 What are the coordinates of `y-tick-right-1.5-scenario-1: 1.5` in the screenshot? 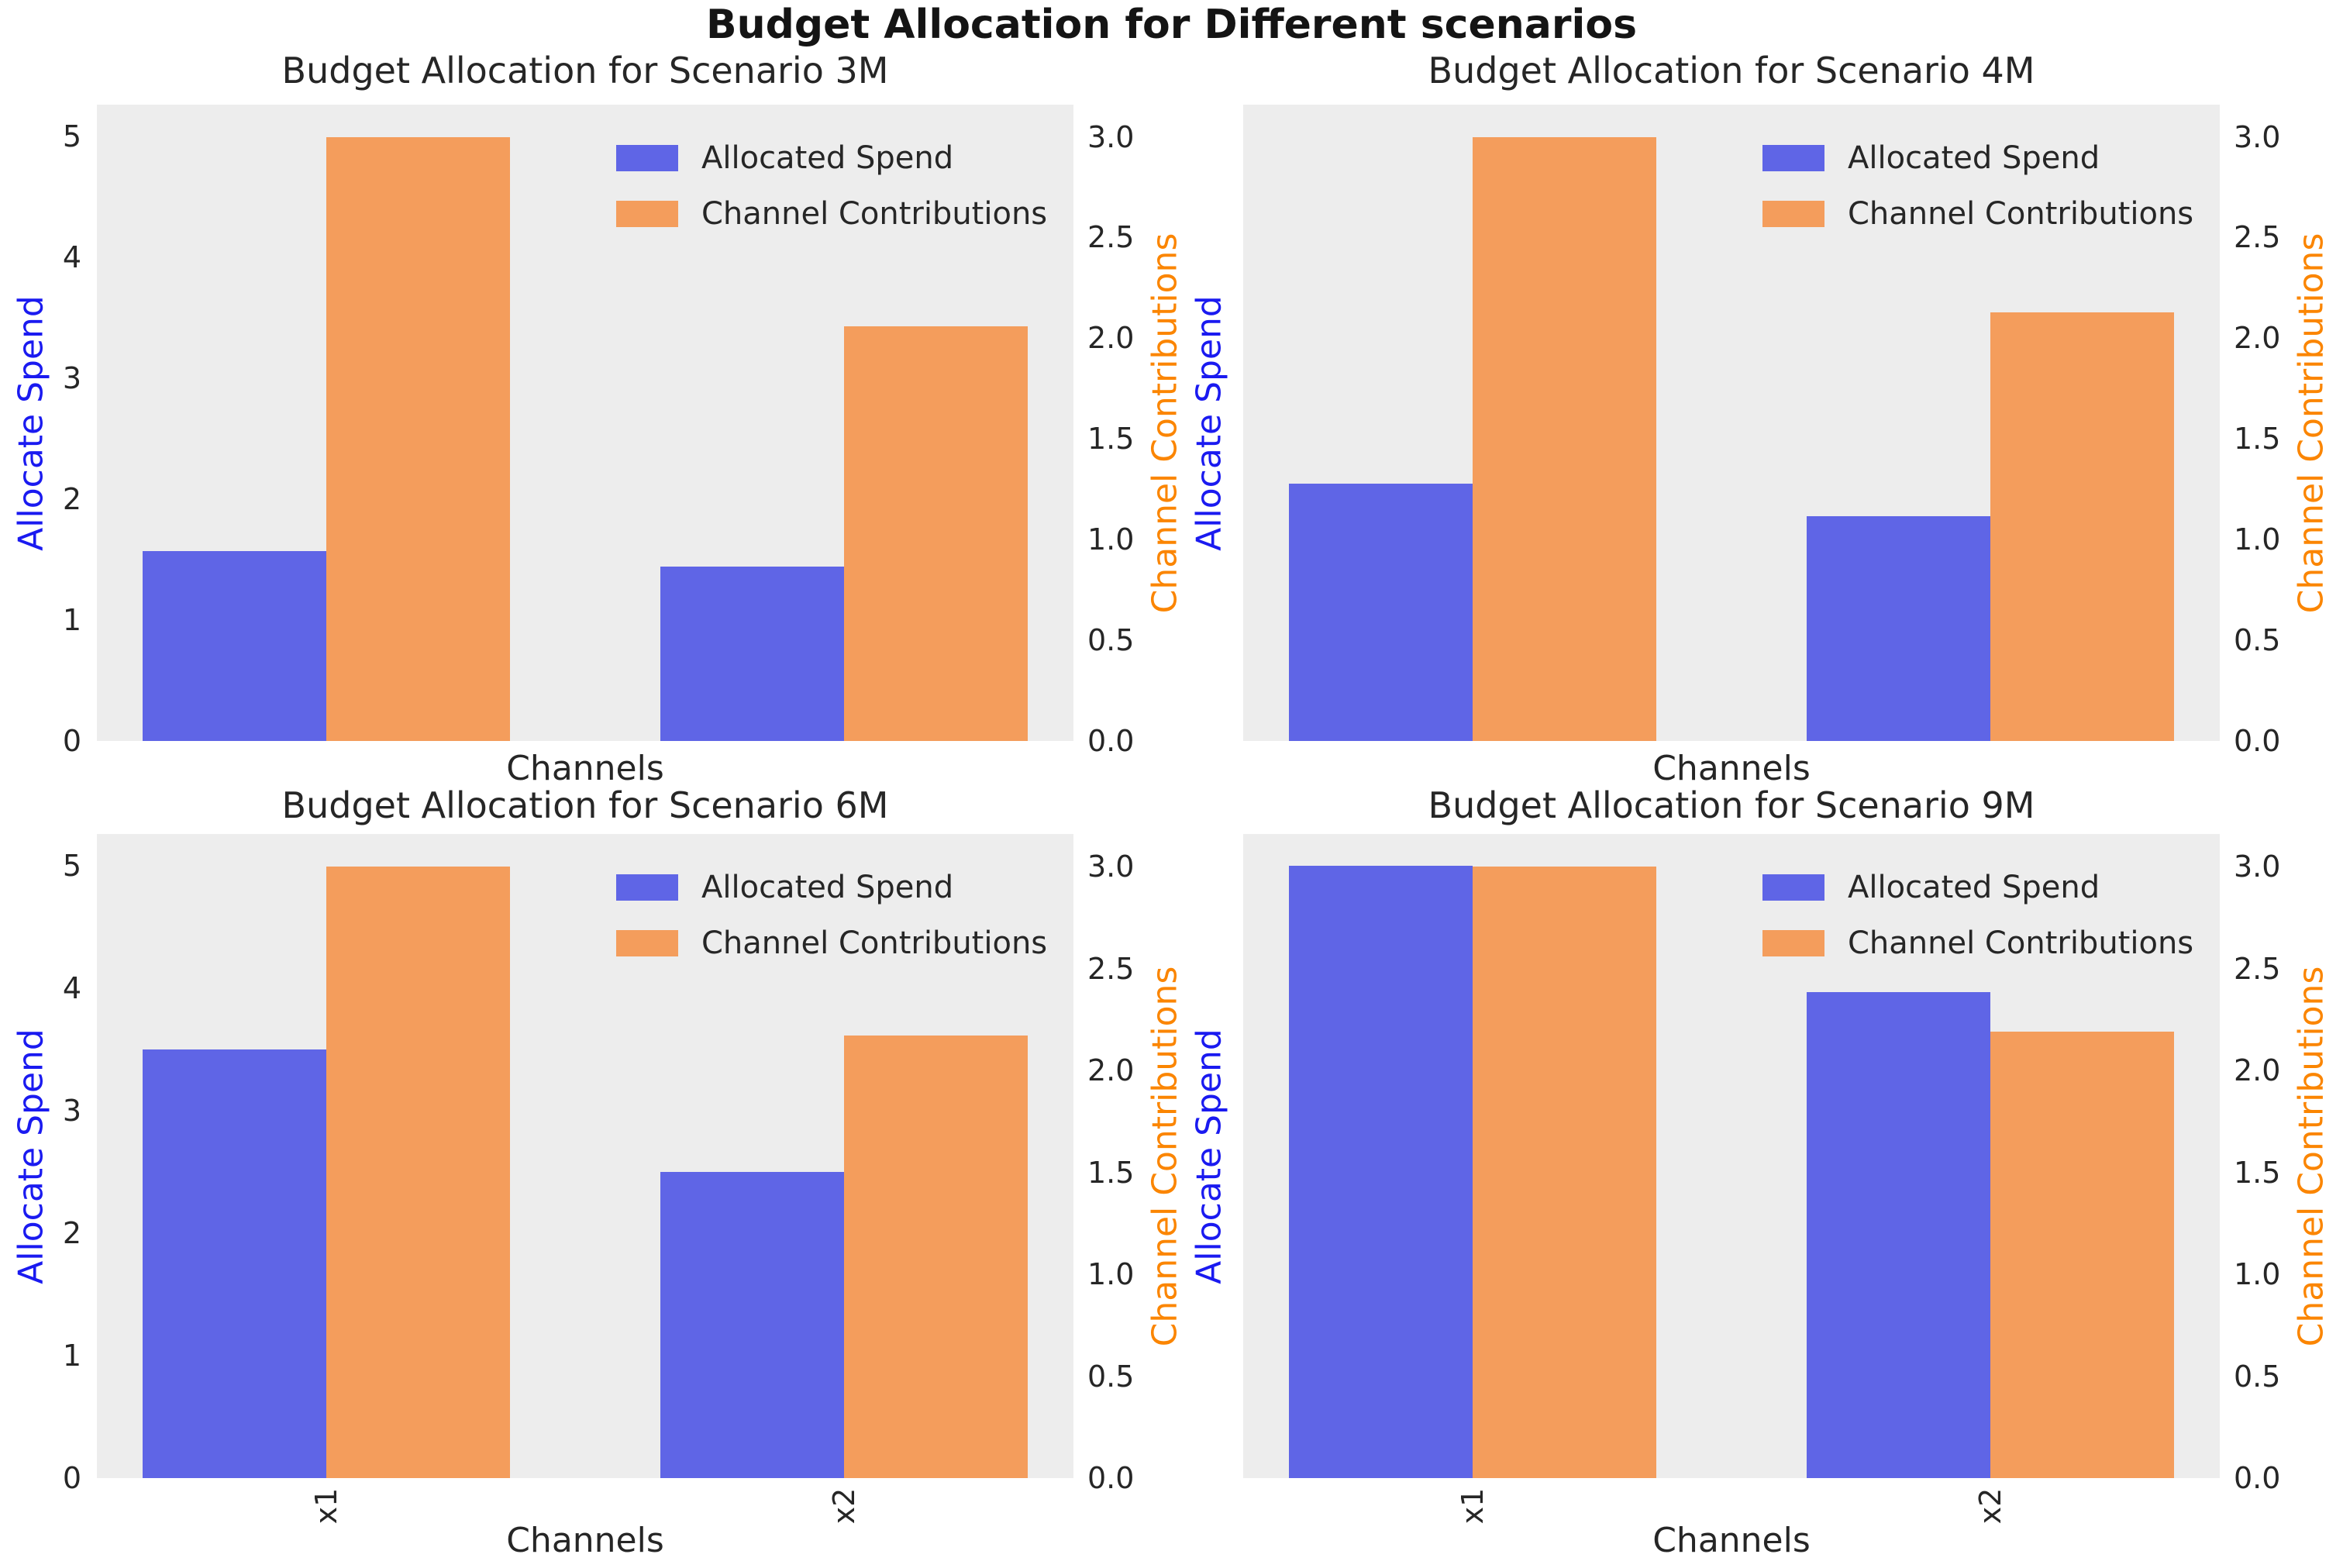 It's located at (1111, 439).